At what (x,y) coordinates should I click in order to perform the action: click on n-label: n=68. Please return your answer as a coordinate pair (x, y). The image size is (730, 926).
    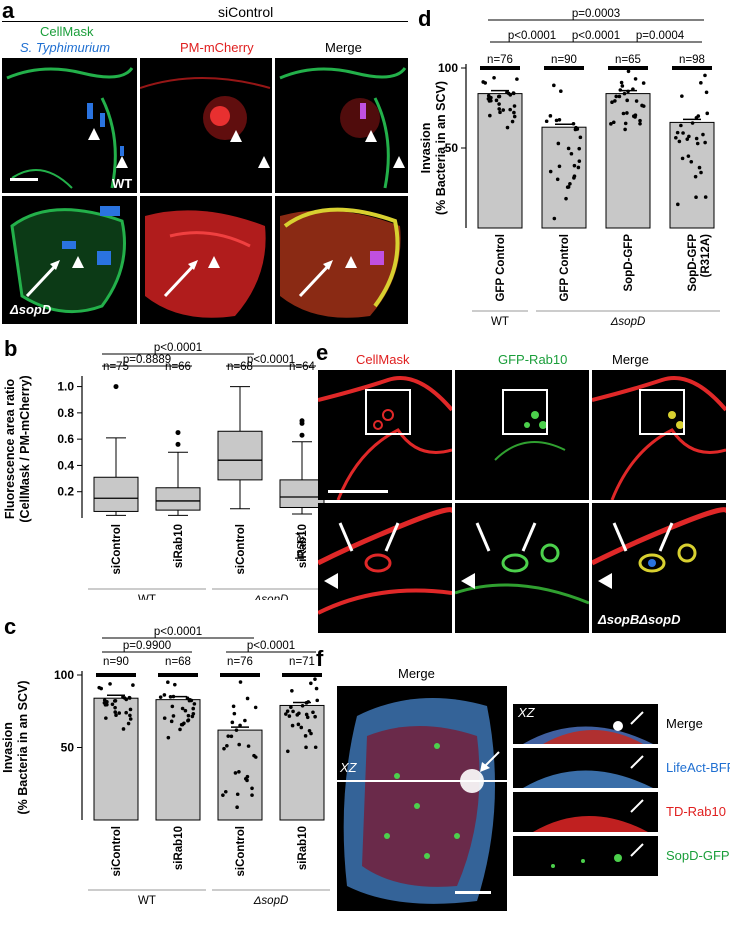
    Looking at the image, I should click on (240, 367).